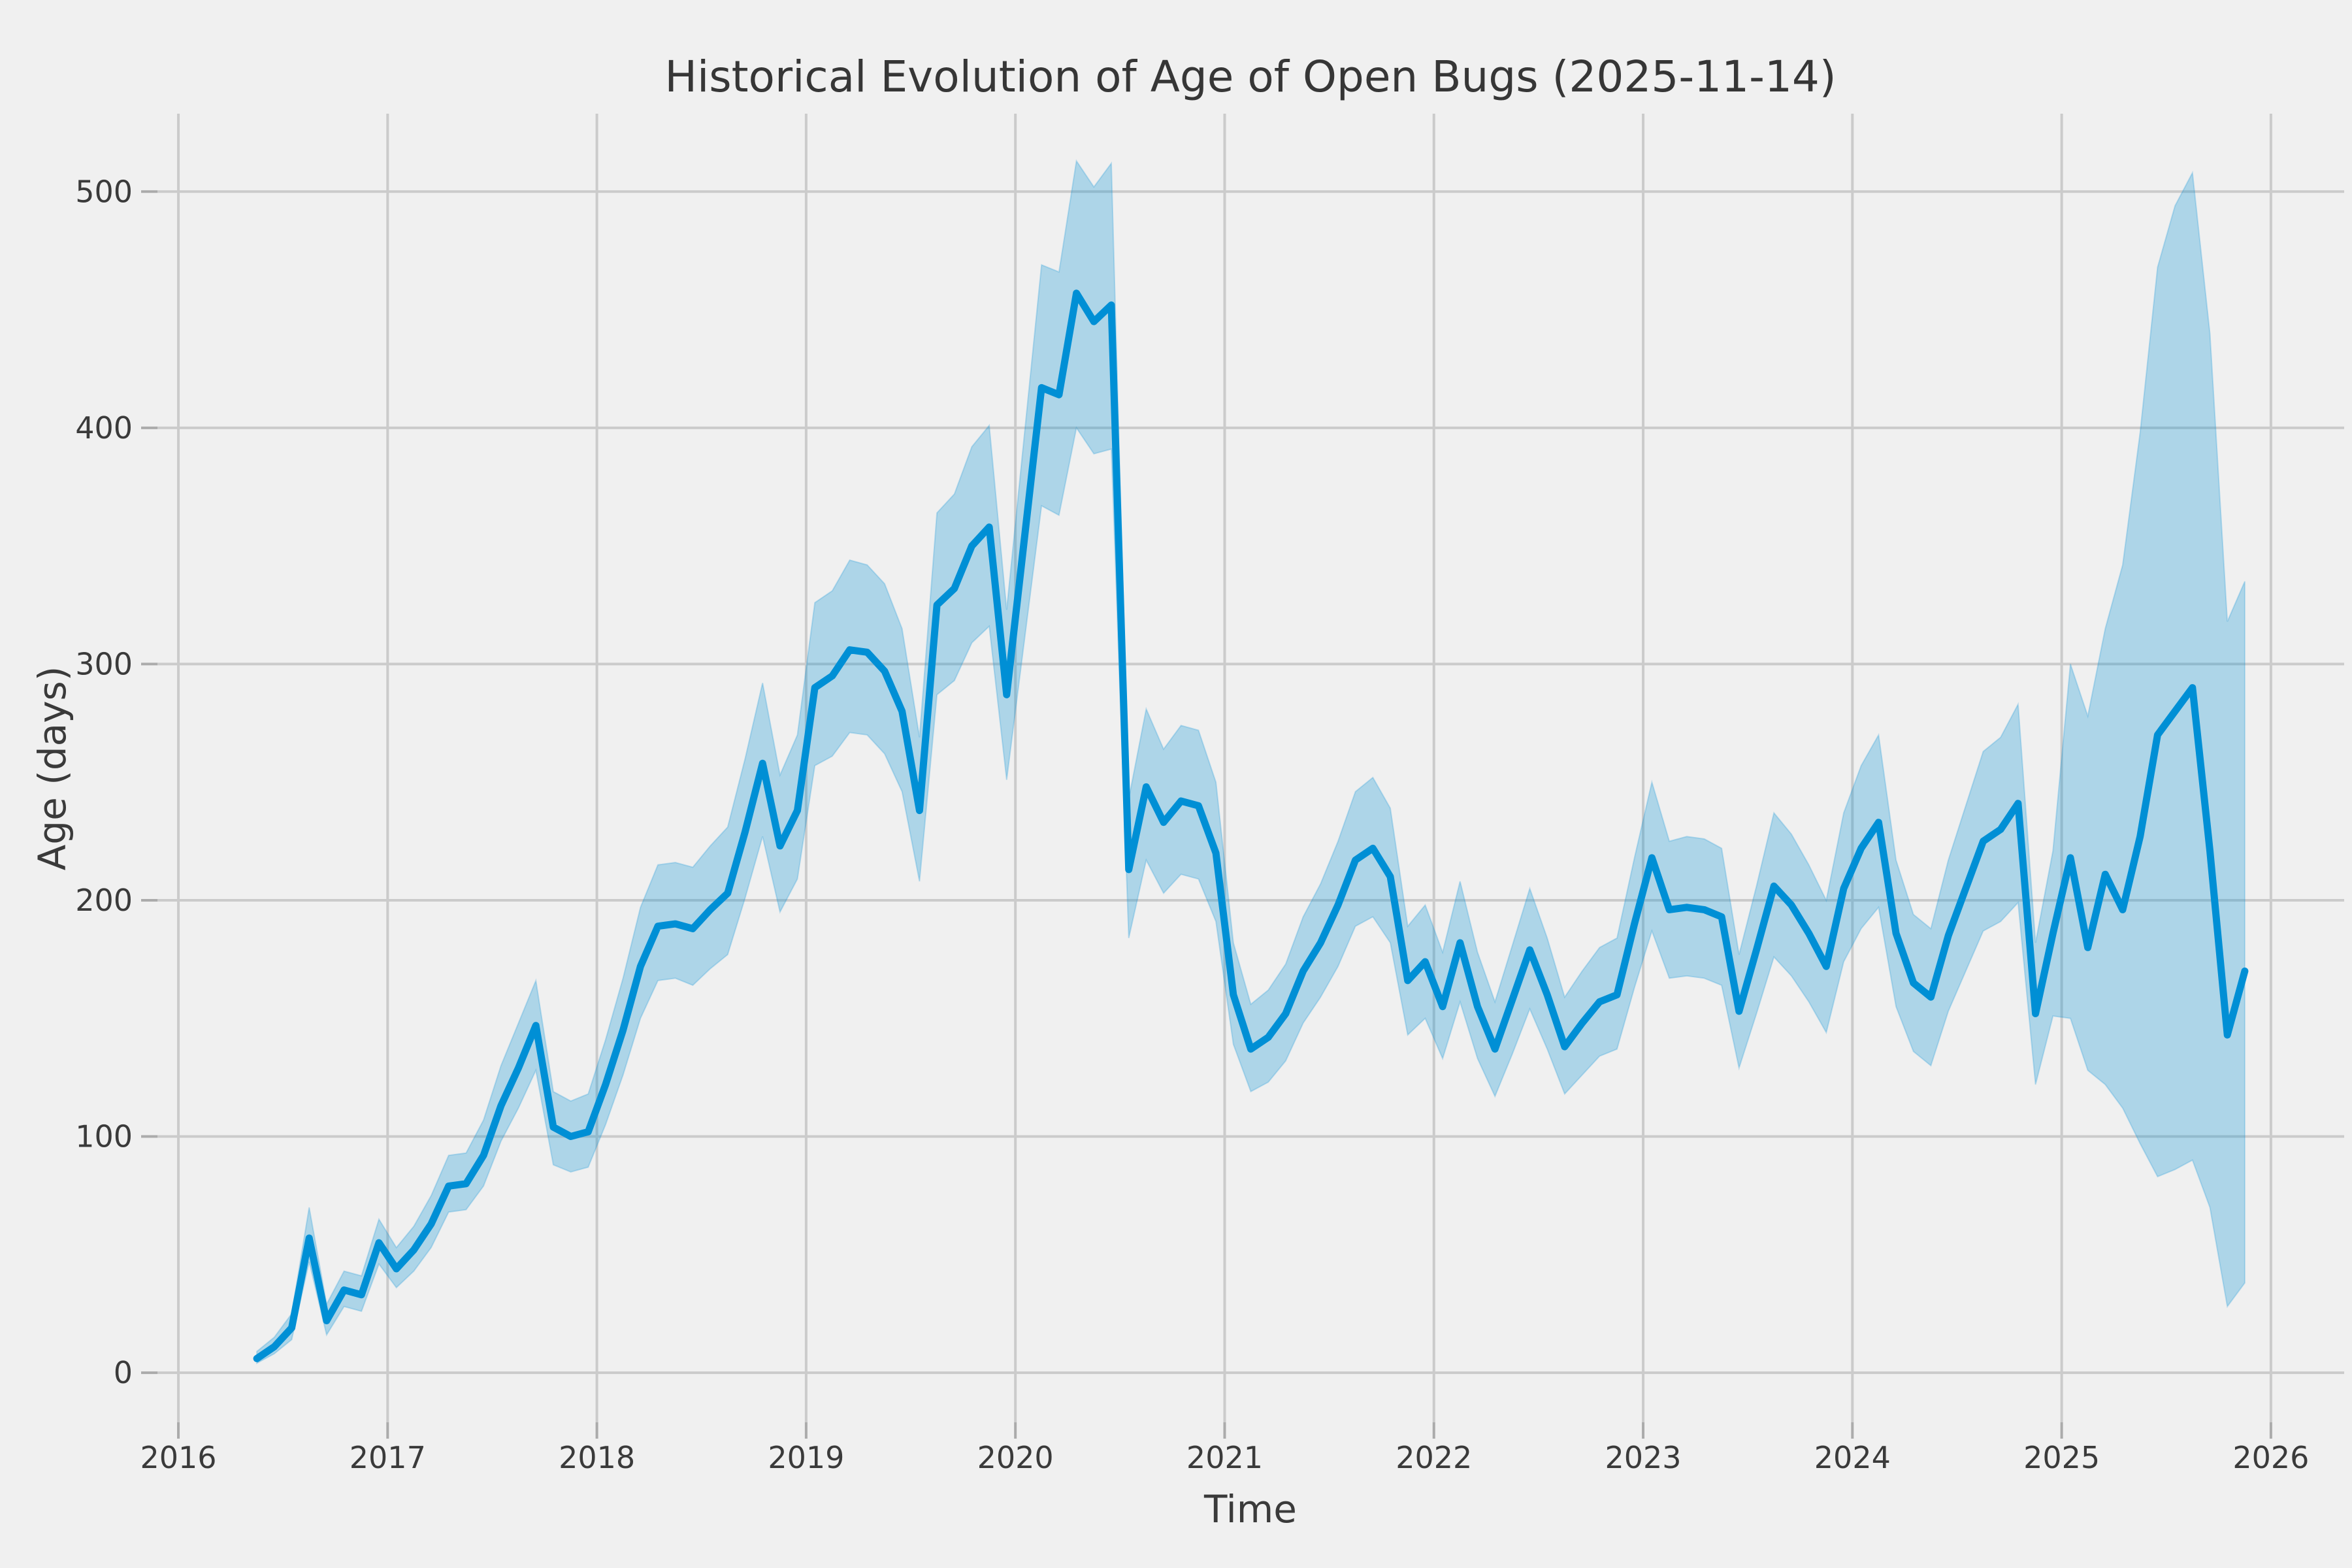 Image resolution: width=2352 pixels, height=1568 pixels. I want to click on y-axis-label: Age (days), so click(52, 768).